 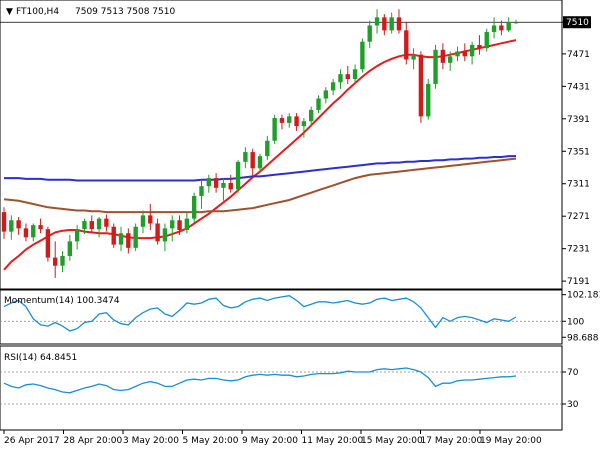 What do you see at coordinates (578, 120) in the screenshot?
I see `yaxis-tick-label: 7391` at bounding box center [578, 120].